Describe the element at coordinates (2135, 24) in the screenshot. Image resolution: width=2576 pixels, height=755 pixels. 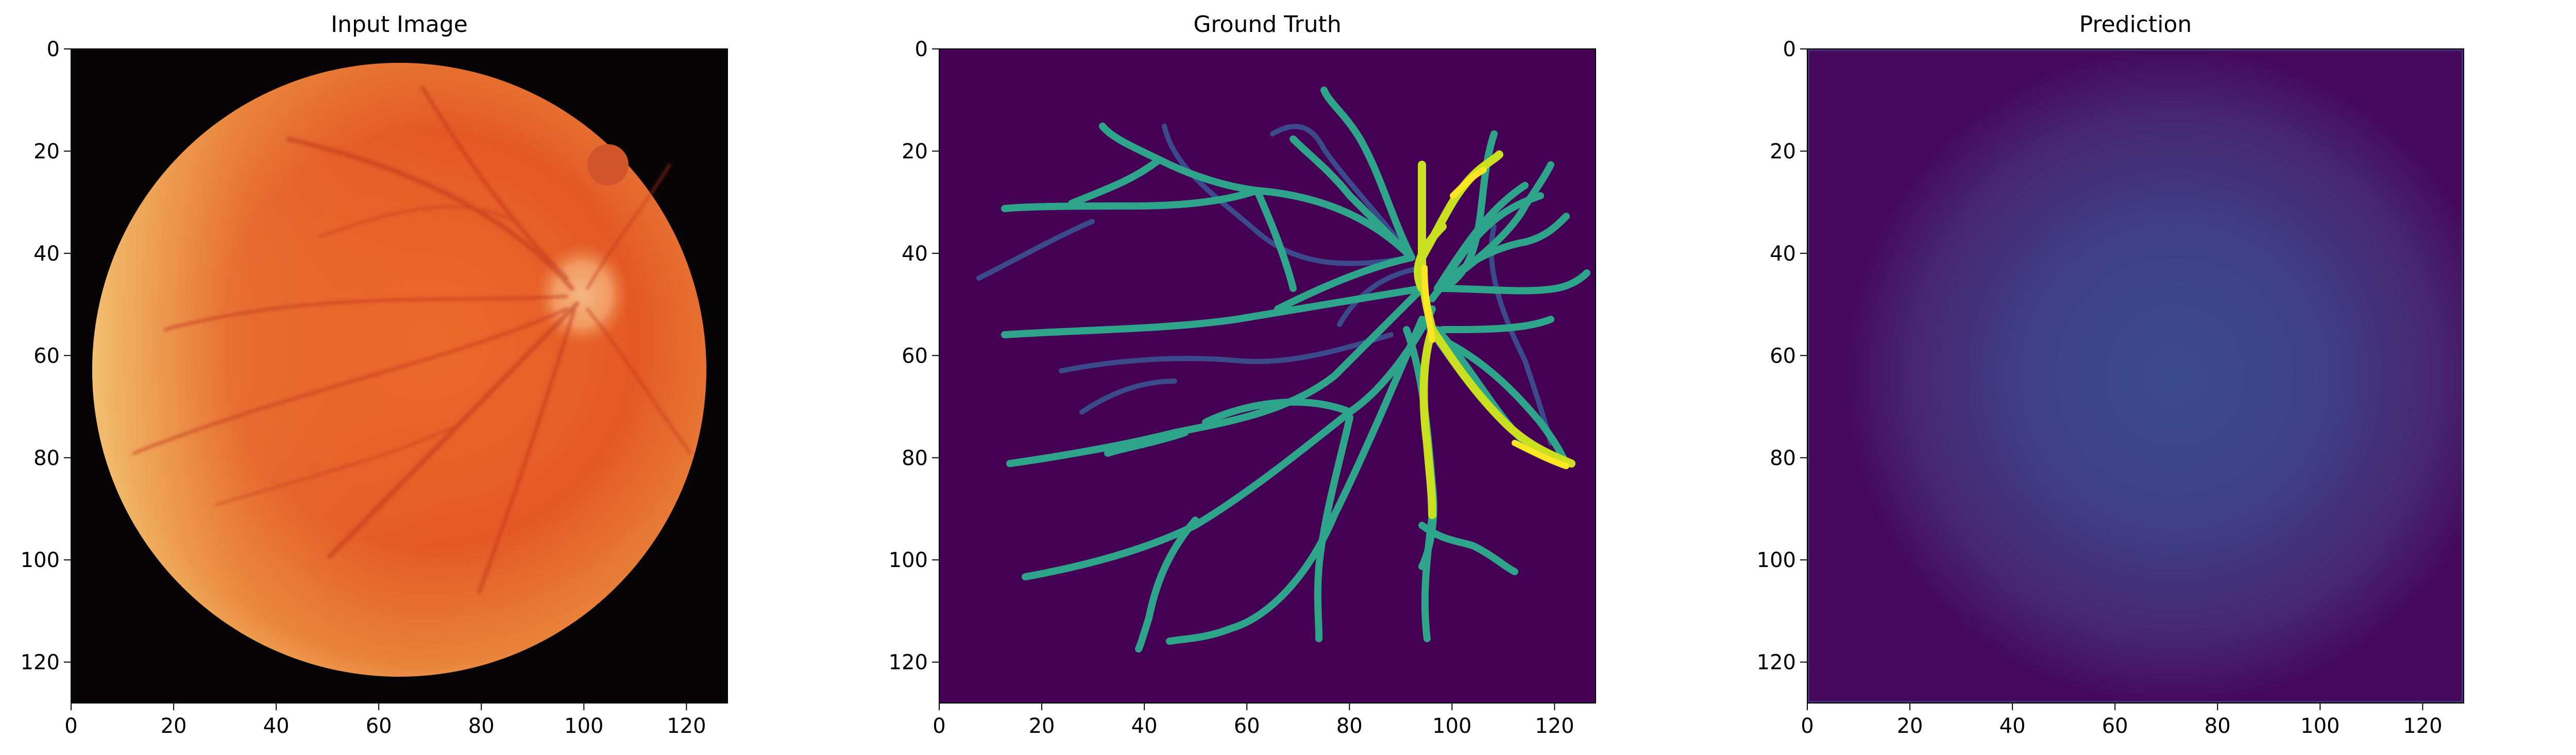
I see `panel-title-prediction: Prediction` at that location.